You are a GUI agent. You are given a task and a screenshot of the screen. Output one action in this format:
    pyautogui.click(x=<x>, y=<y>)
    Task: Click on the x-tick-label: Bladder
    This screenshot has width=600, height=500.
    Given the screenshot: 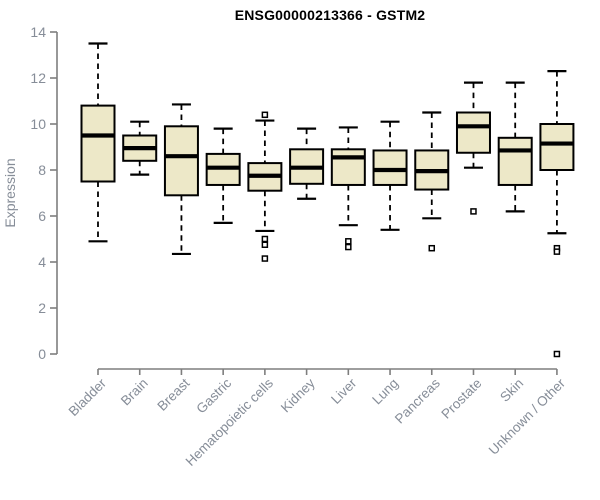 What is the action you would take?
    pyautogui.click(x=88, y=397)
    